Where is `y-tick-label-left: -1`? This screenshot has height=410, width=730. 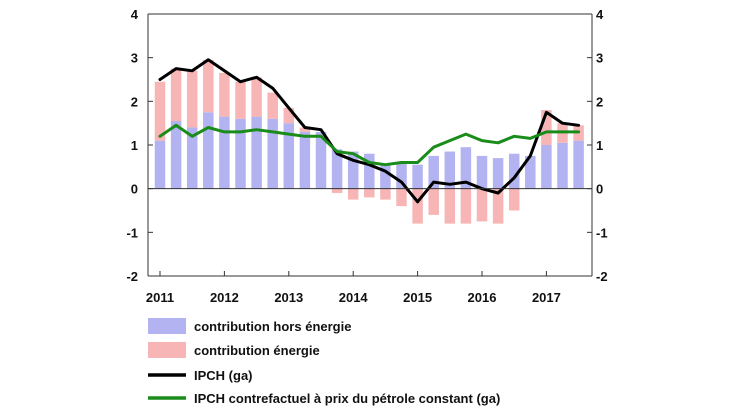 y-tick-label-left: -1 is located at coordinates (132, 232).